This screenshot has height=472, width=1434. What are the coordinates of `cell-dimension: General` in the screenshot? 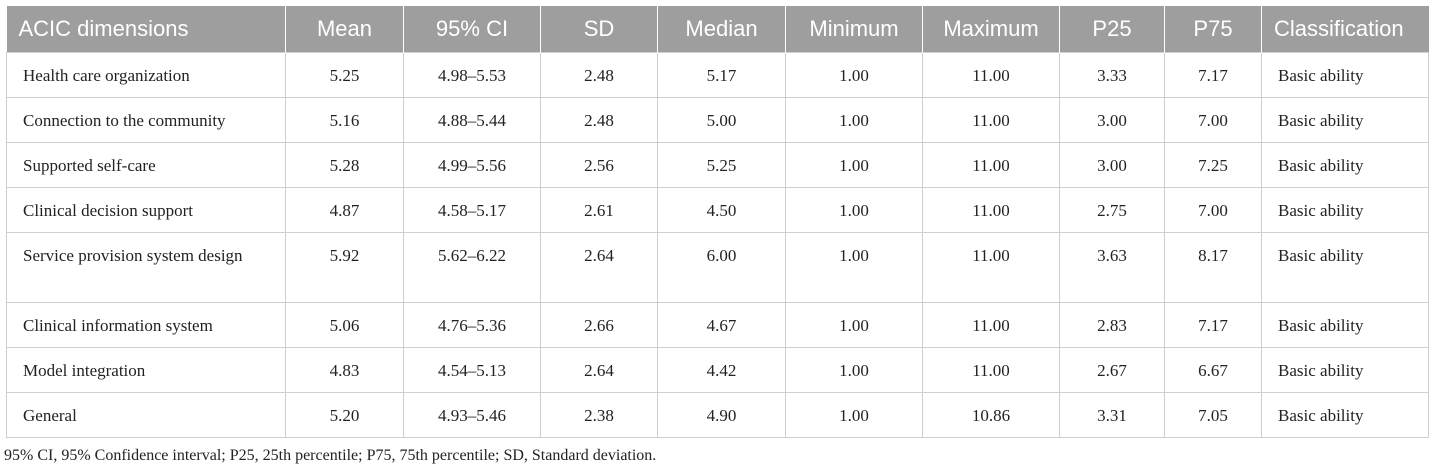 It's located at (146, 414).